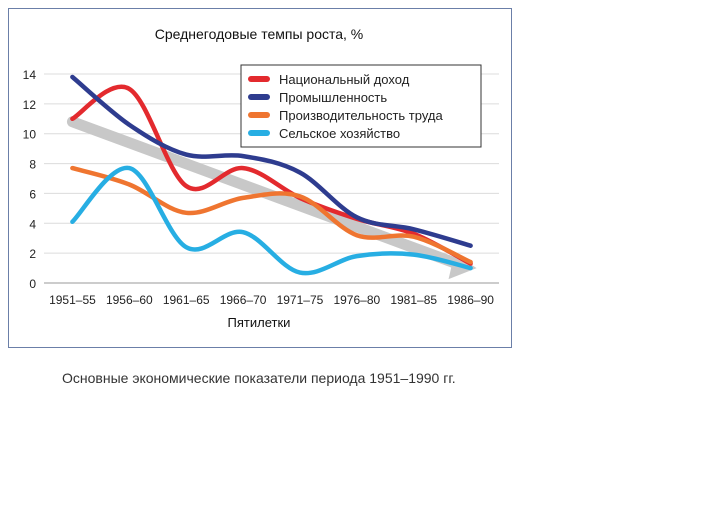 The height and width of the screenshot is (508, 702). Describe the element at coordinates (356, 300) in the screenshot. I see `x-tick-label: 1976–80` at that location.